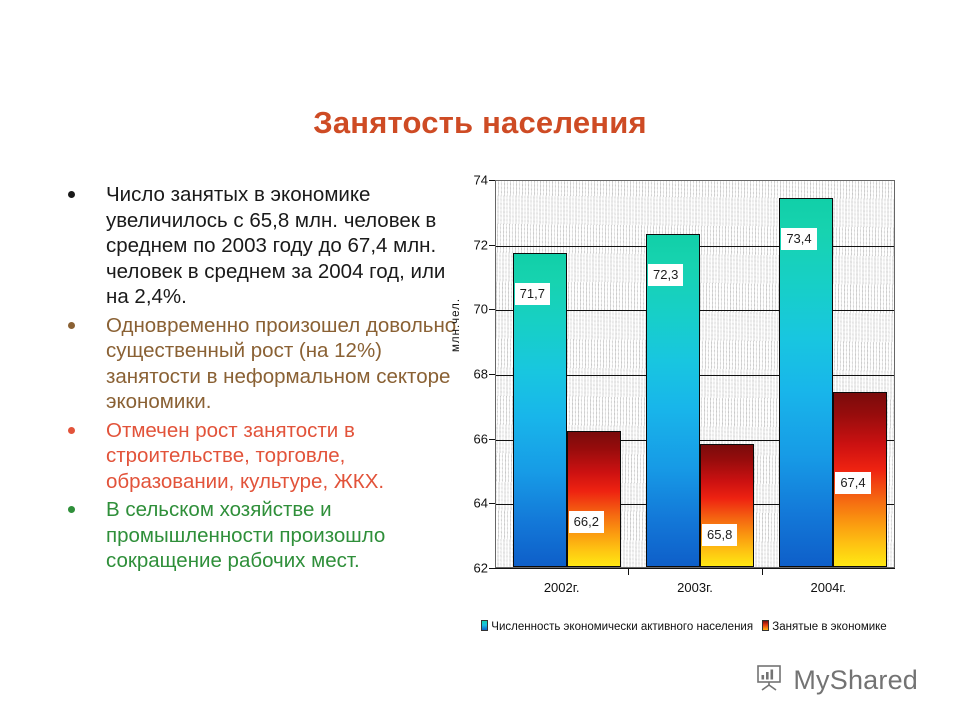 The image size is (960, 720). I want to click on bar-series1-2004, so click(806, 382).